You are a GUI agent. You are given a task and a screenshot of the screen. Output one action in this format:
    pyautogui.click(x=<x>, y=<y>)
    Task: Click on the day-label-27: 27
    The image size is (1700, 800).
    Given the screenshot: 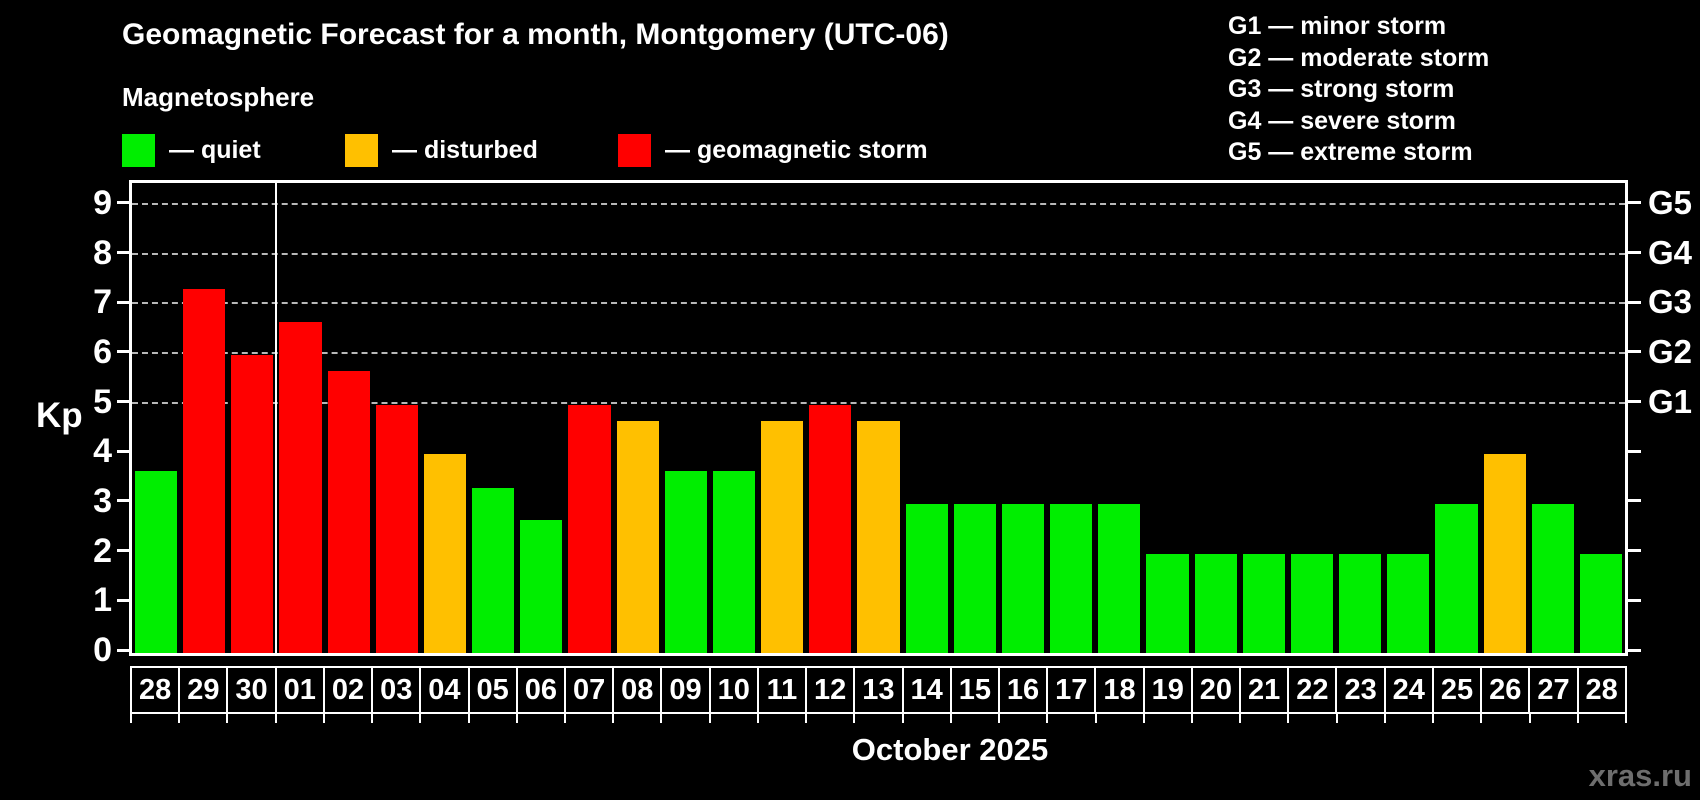 What is the action you would take?
    pyautogui.click(x=1553, y=690)
    